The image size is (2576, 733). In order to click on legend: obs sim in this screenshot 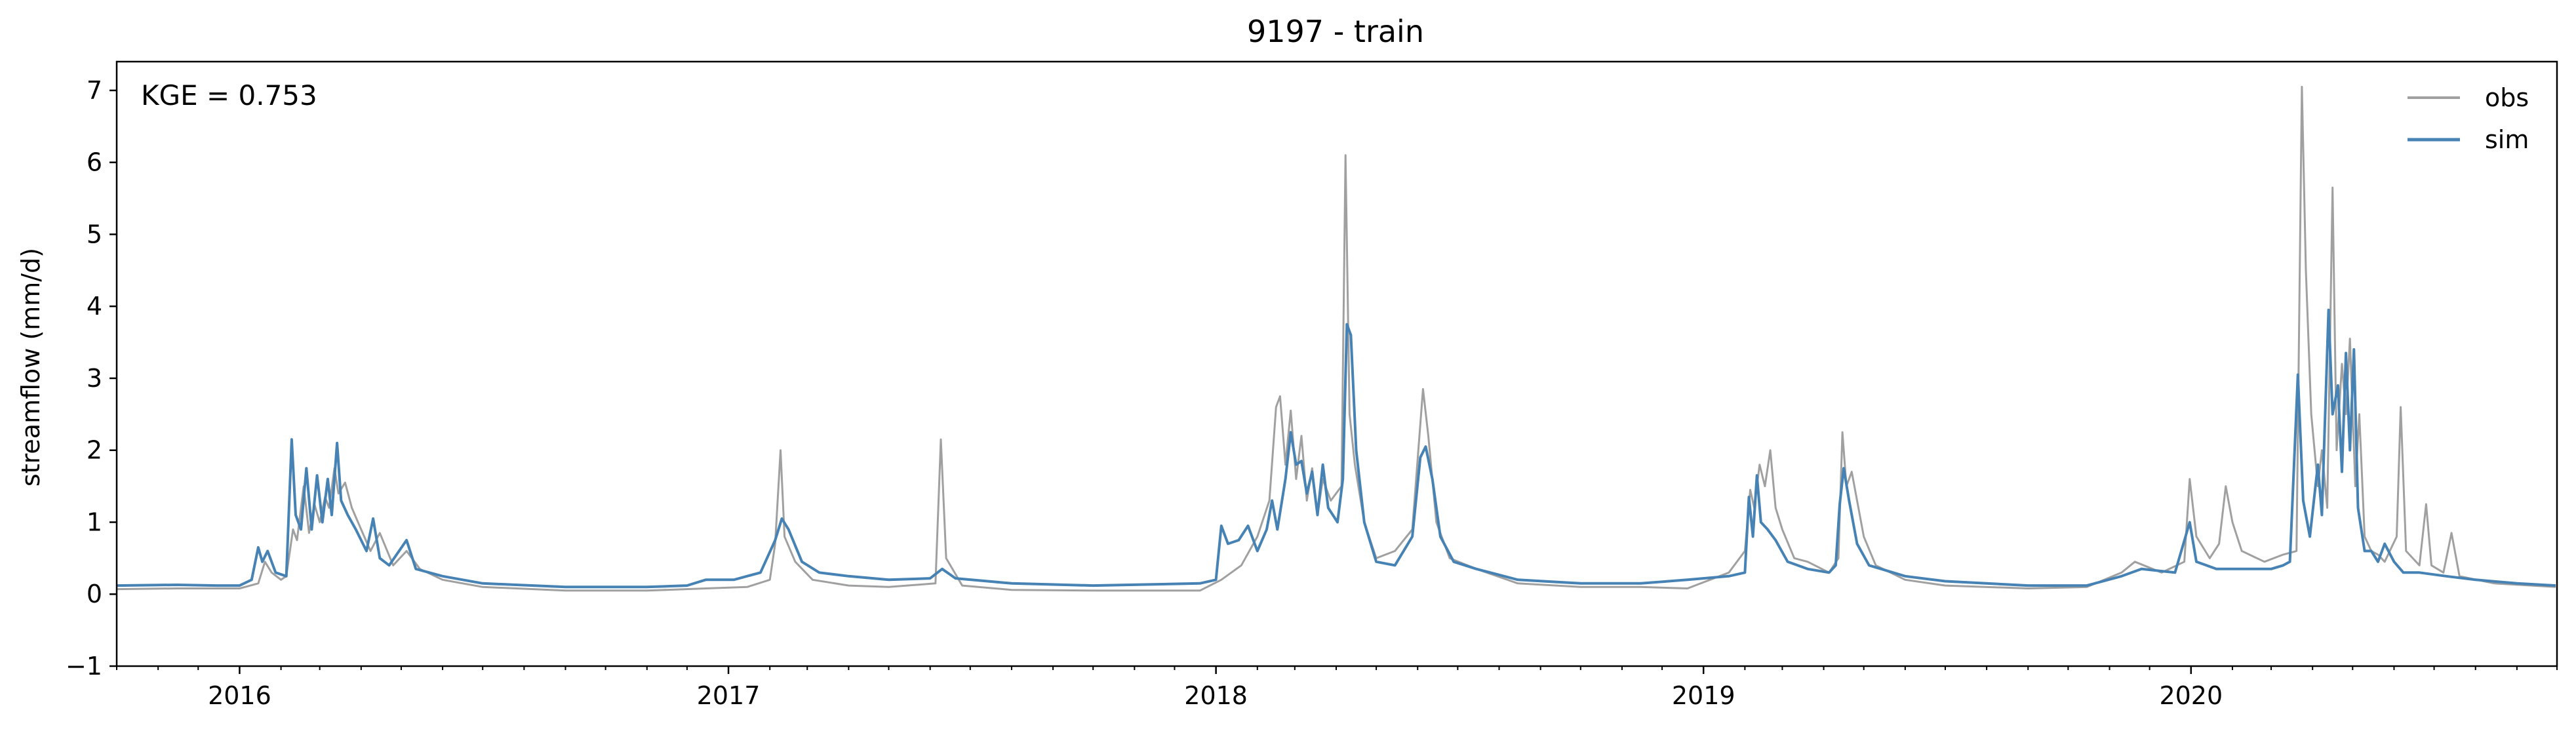, I will do `click(2468, 118)`.